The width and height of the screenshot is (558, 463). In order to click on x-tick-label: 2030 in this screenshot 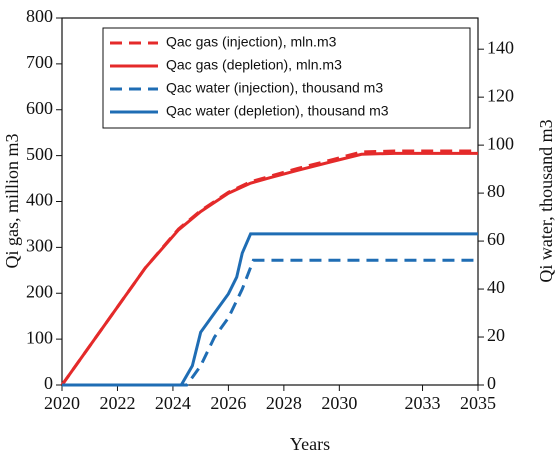, I will do `click(339, 403)`.